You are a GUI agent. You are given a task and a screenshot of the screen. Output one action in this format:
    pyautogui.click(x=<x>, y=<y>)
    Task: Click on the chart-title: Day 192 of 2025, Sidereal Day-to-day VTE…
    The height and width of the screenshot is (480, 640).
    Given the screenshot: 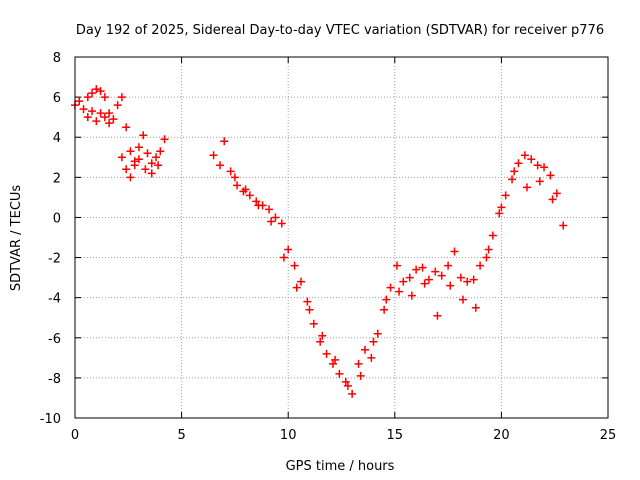 What is the action you would take?
    pyautogui.click(x=340, y=30)
    